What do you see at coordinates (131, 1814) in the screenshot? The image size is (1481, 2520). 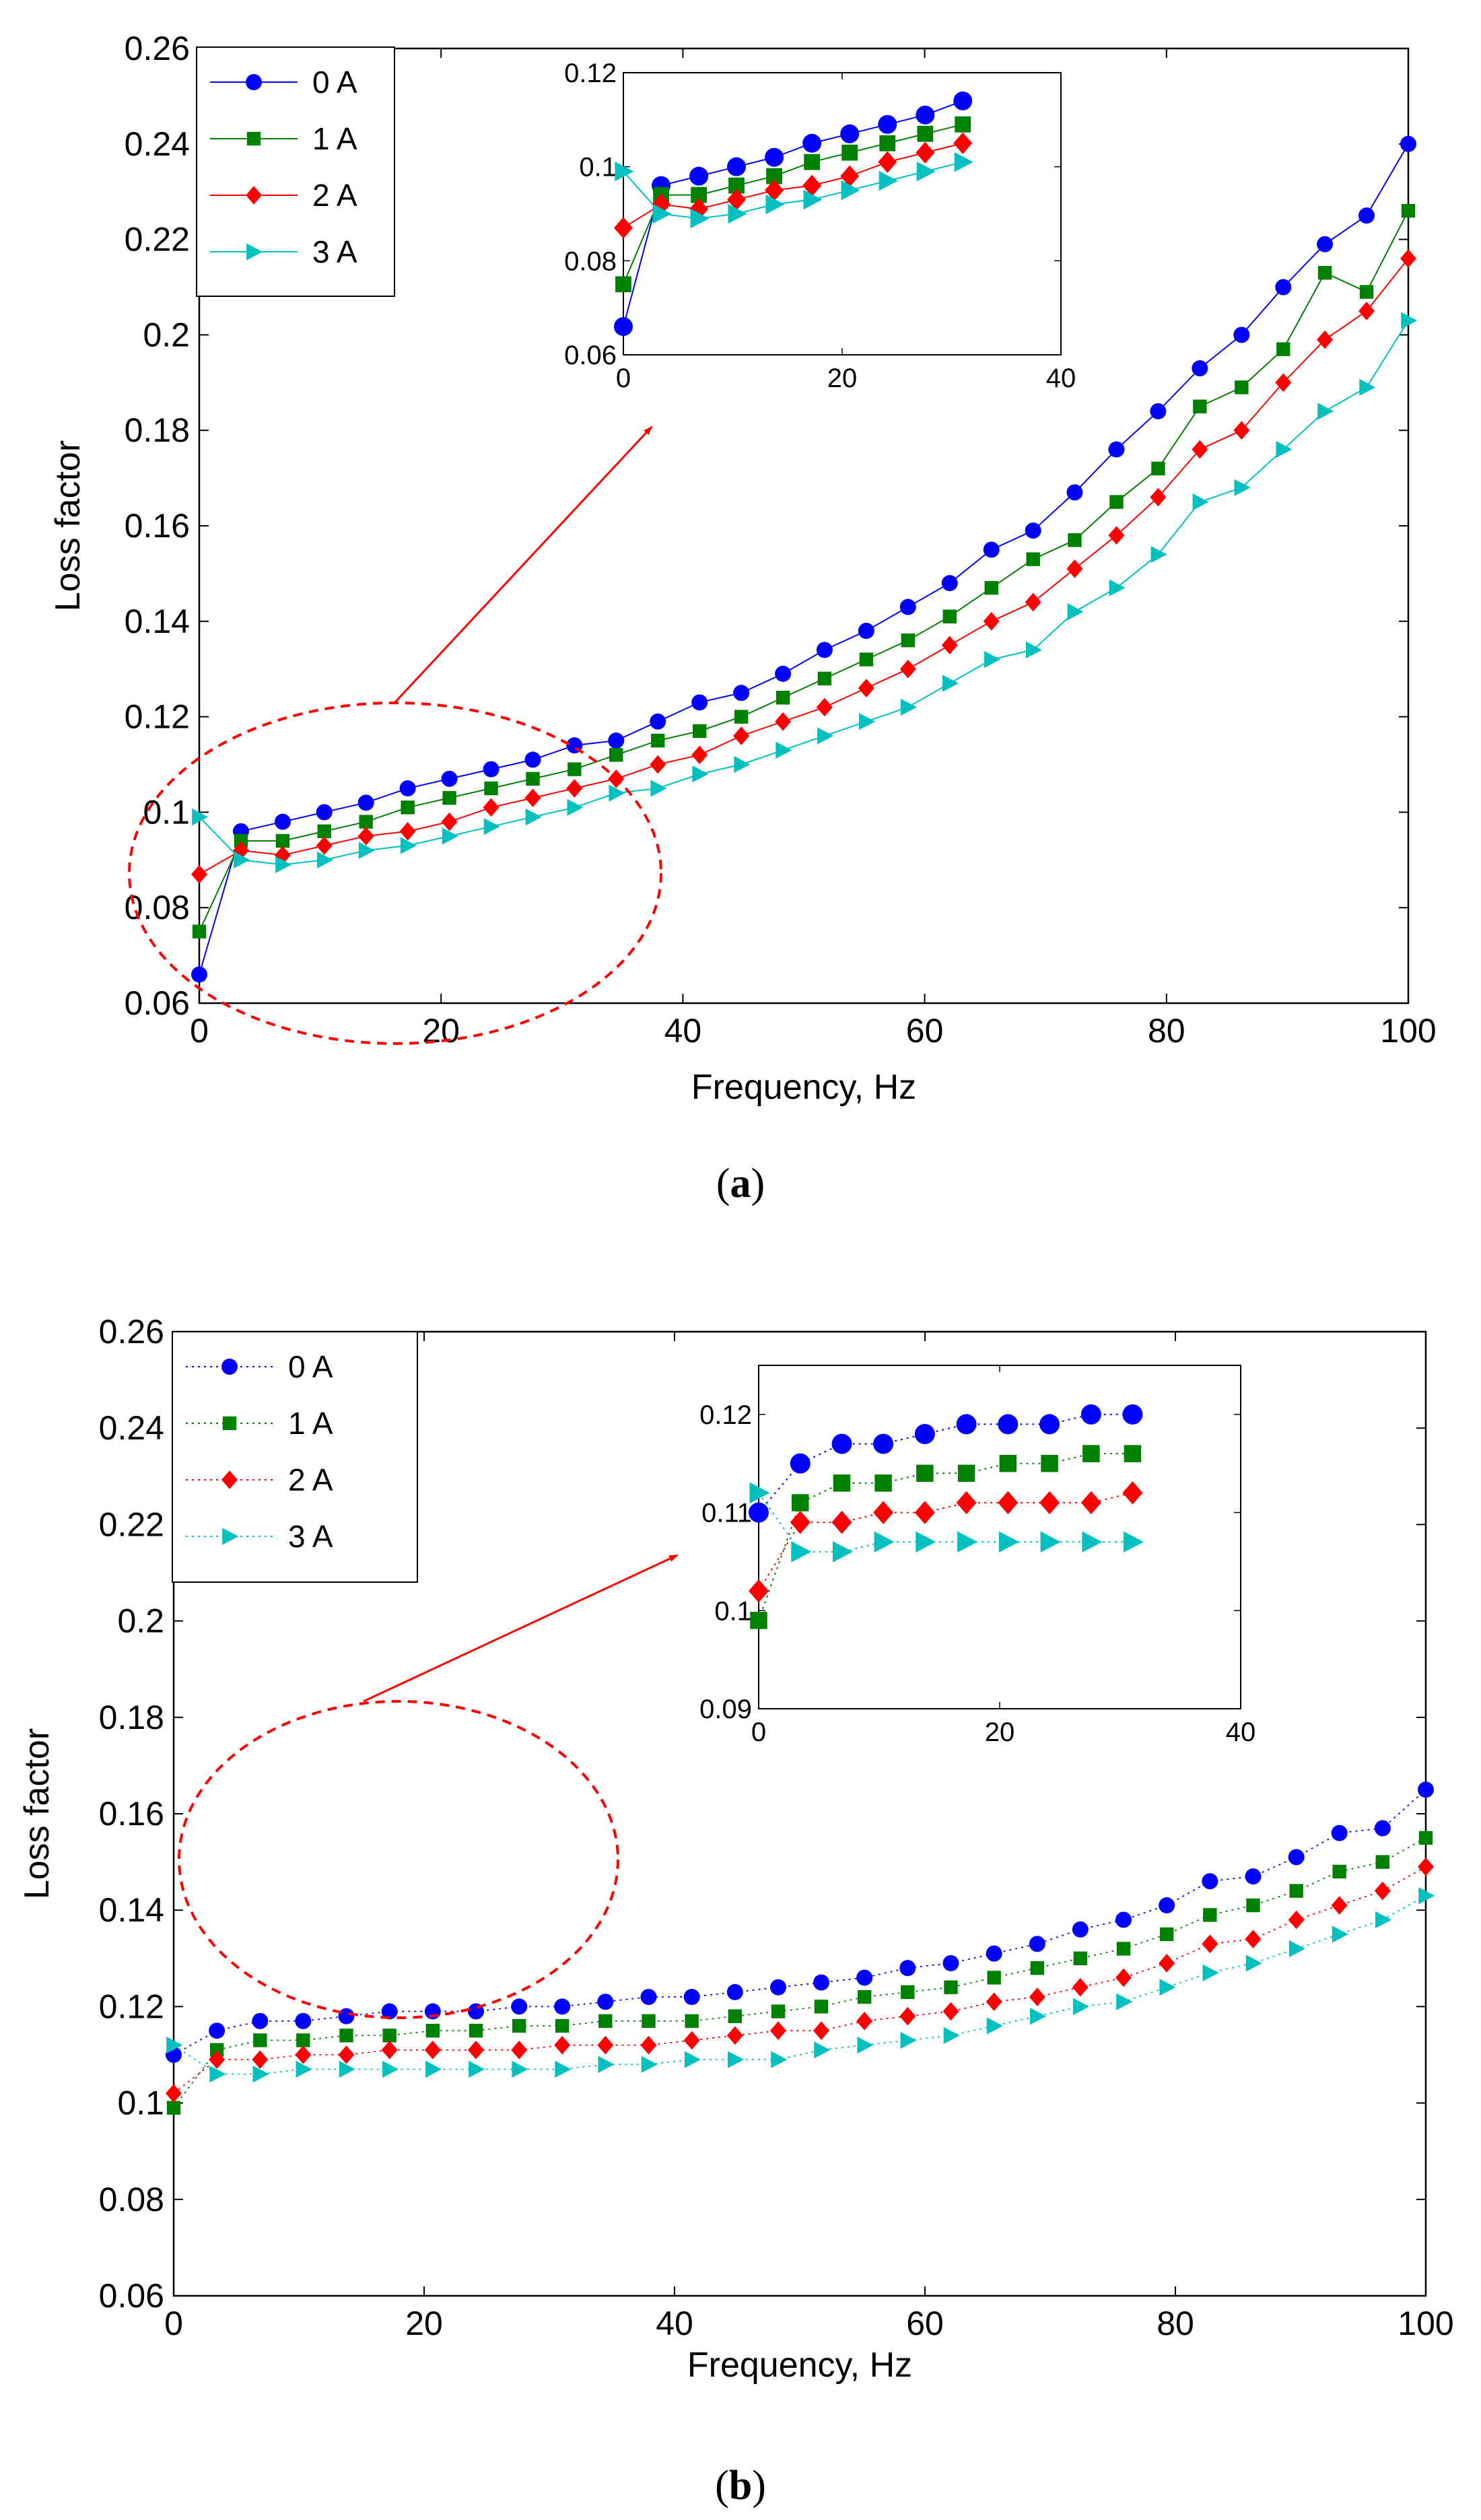 I see `y-tick-label: 0.16` at bounding box center [131, 1814].